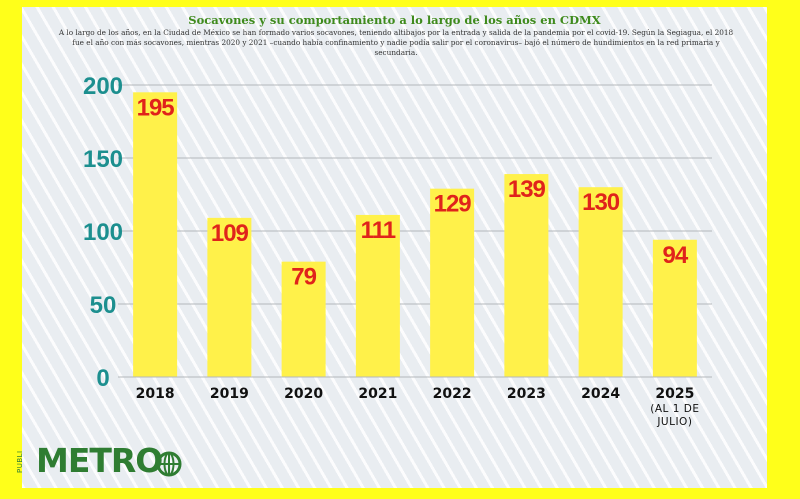 The width and height of the screenshot is (800, 499). What do you see at coordinates (674, 422) in the screenshot?
I see `x-tick-note: JULIO)` at bounding box center [674, 422].